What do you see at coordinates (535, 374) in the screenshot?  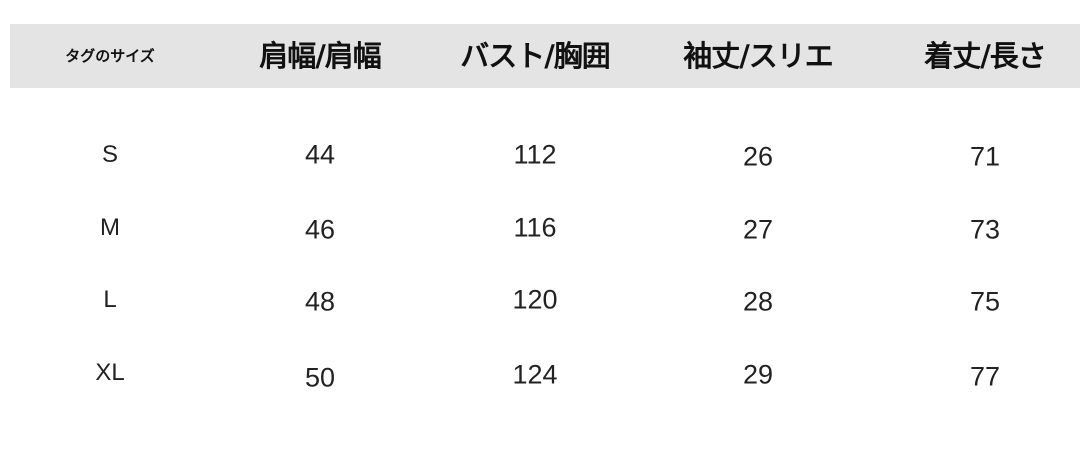 I see `table-cell: 124` at bounding box center [535, 374].